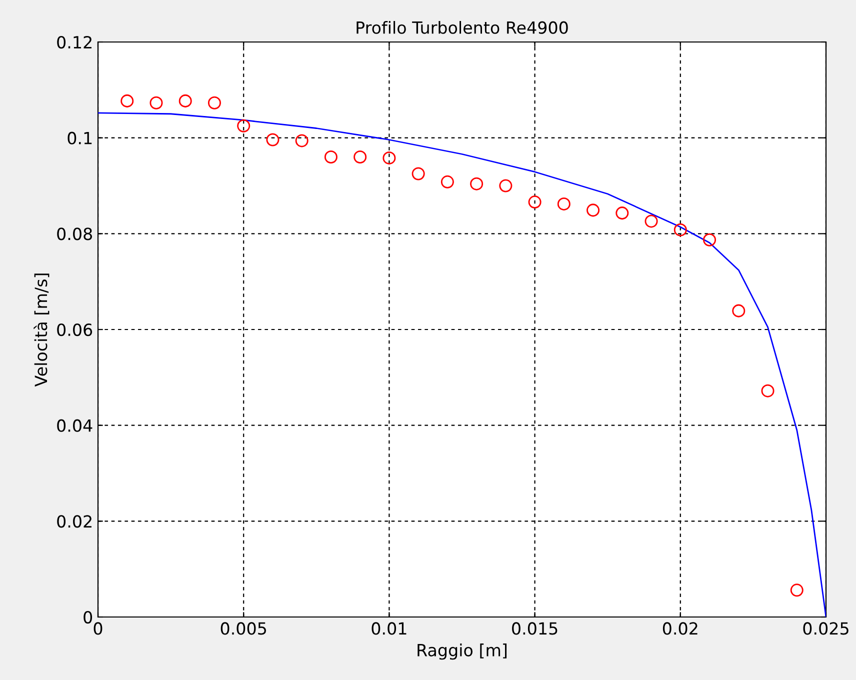 This screenshot has width=856, height=680. What do you see at coordinates (98, 628) in the screenshot?
I see `x-tick-label: 0` at bounding box center [98, 628].